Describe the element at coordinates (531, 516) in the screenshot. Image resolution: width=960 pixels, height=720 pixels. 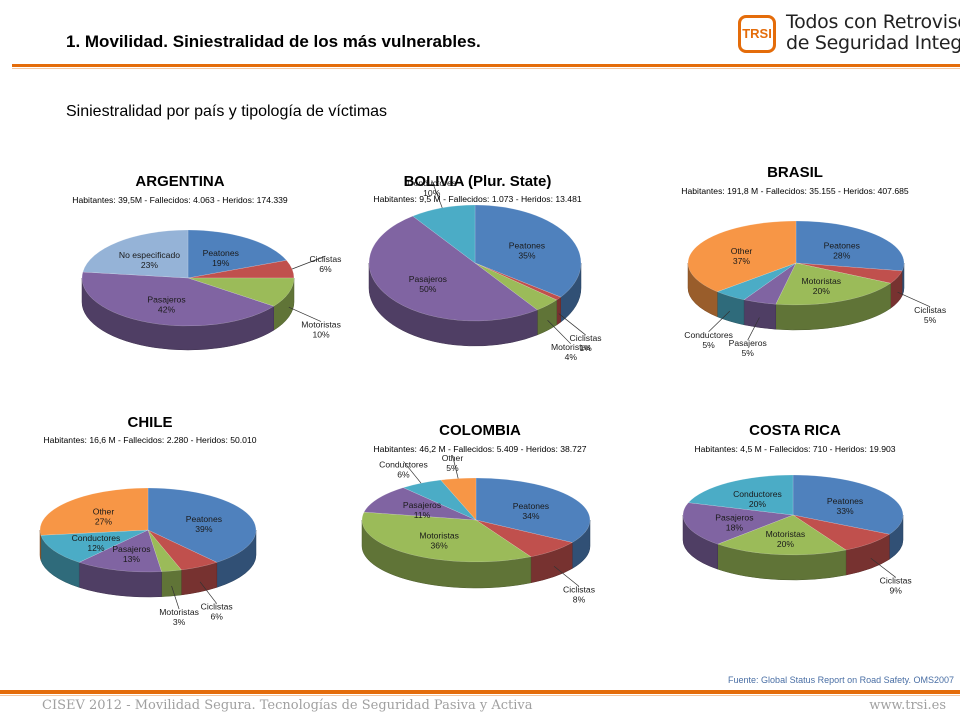
I see `slice-percent: 34%` at that location.